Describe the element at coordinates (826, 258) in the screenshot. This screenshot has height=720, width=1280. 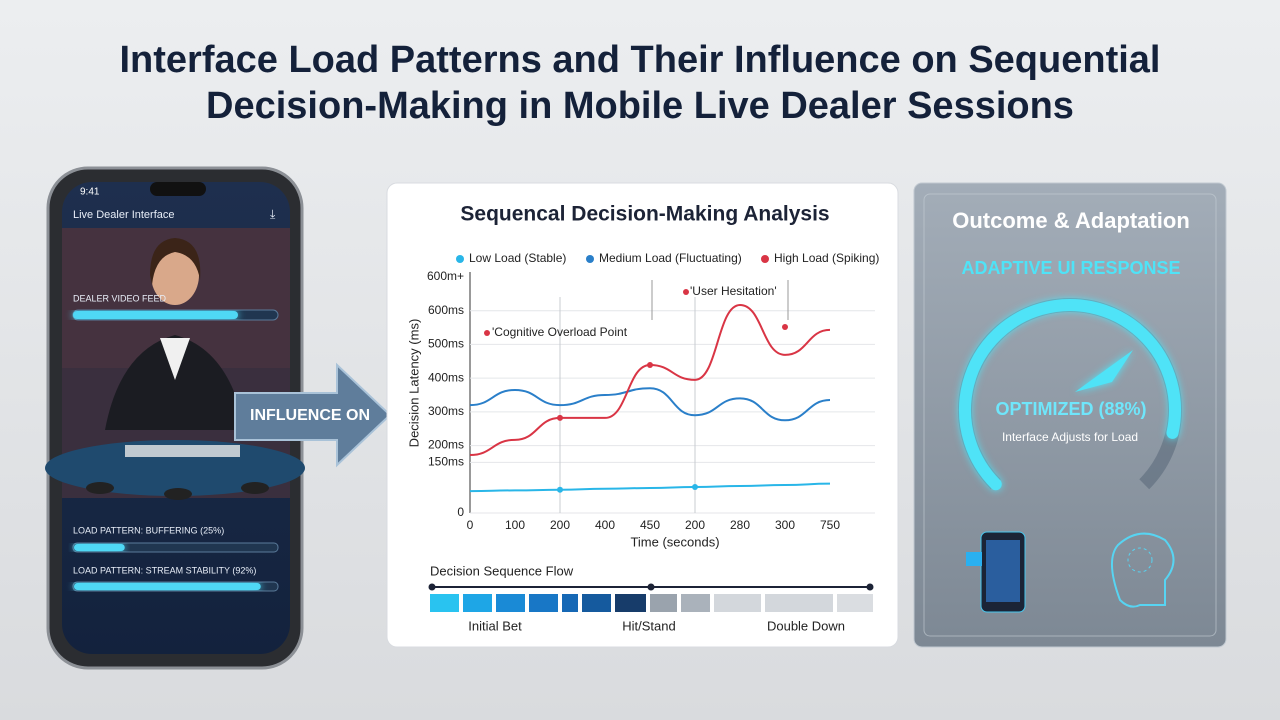
I see `legend-label: High Load (Spiking)` at that location.